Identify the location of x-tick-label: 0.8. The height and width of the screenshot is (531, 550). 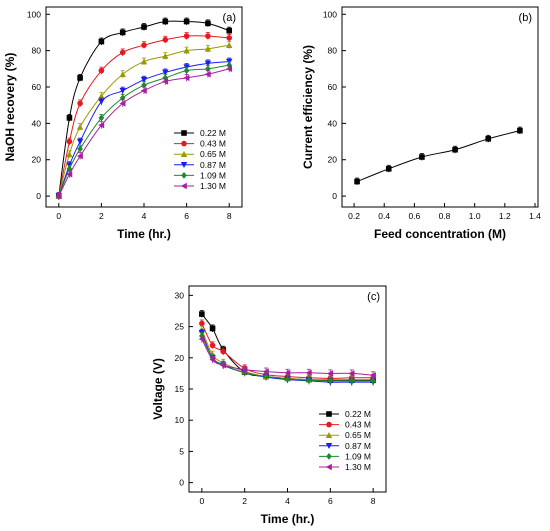
(445, 216).